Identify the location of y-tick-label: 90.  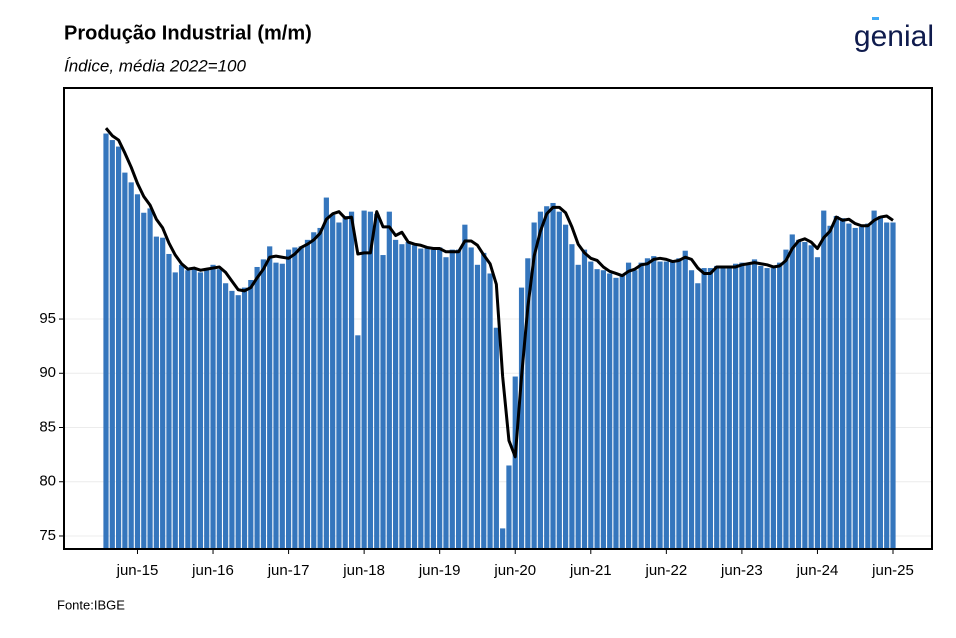
(47, 372).